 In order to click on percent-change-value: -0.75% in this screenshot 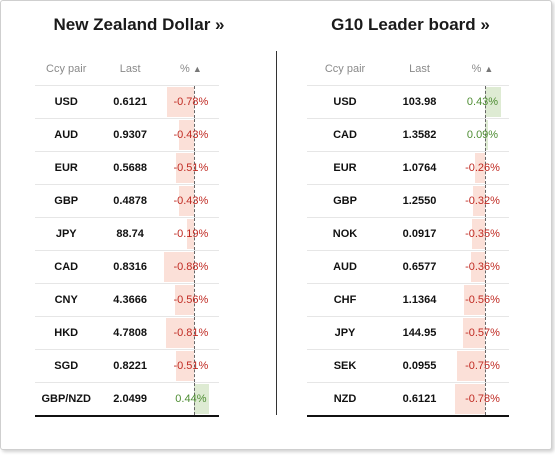, I will do `click(482, 366)`.